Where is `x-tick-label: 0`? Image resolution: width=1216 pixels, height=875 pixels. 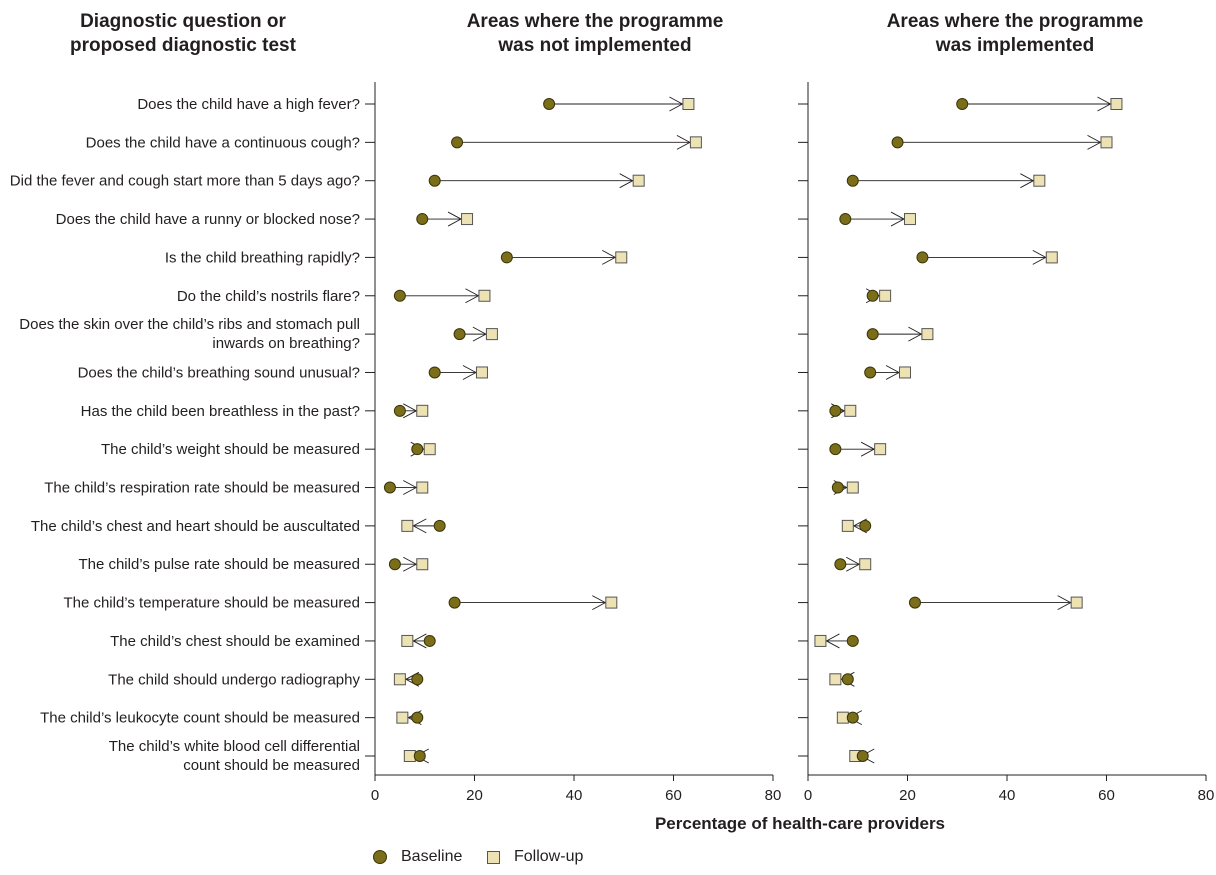
x-tick-label: 0 is located at coordinates (375, 795).